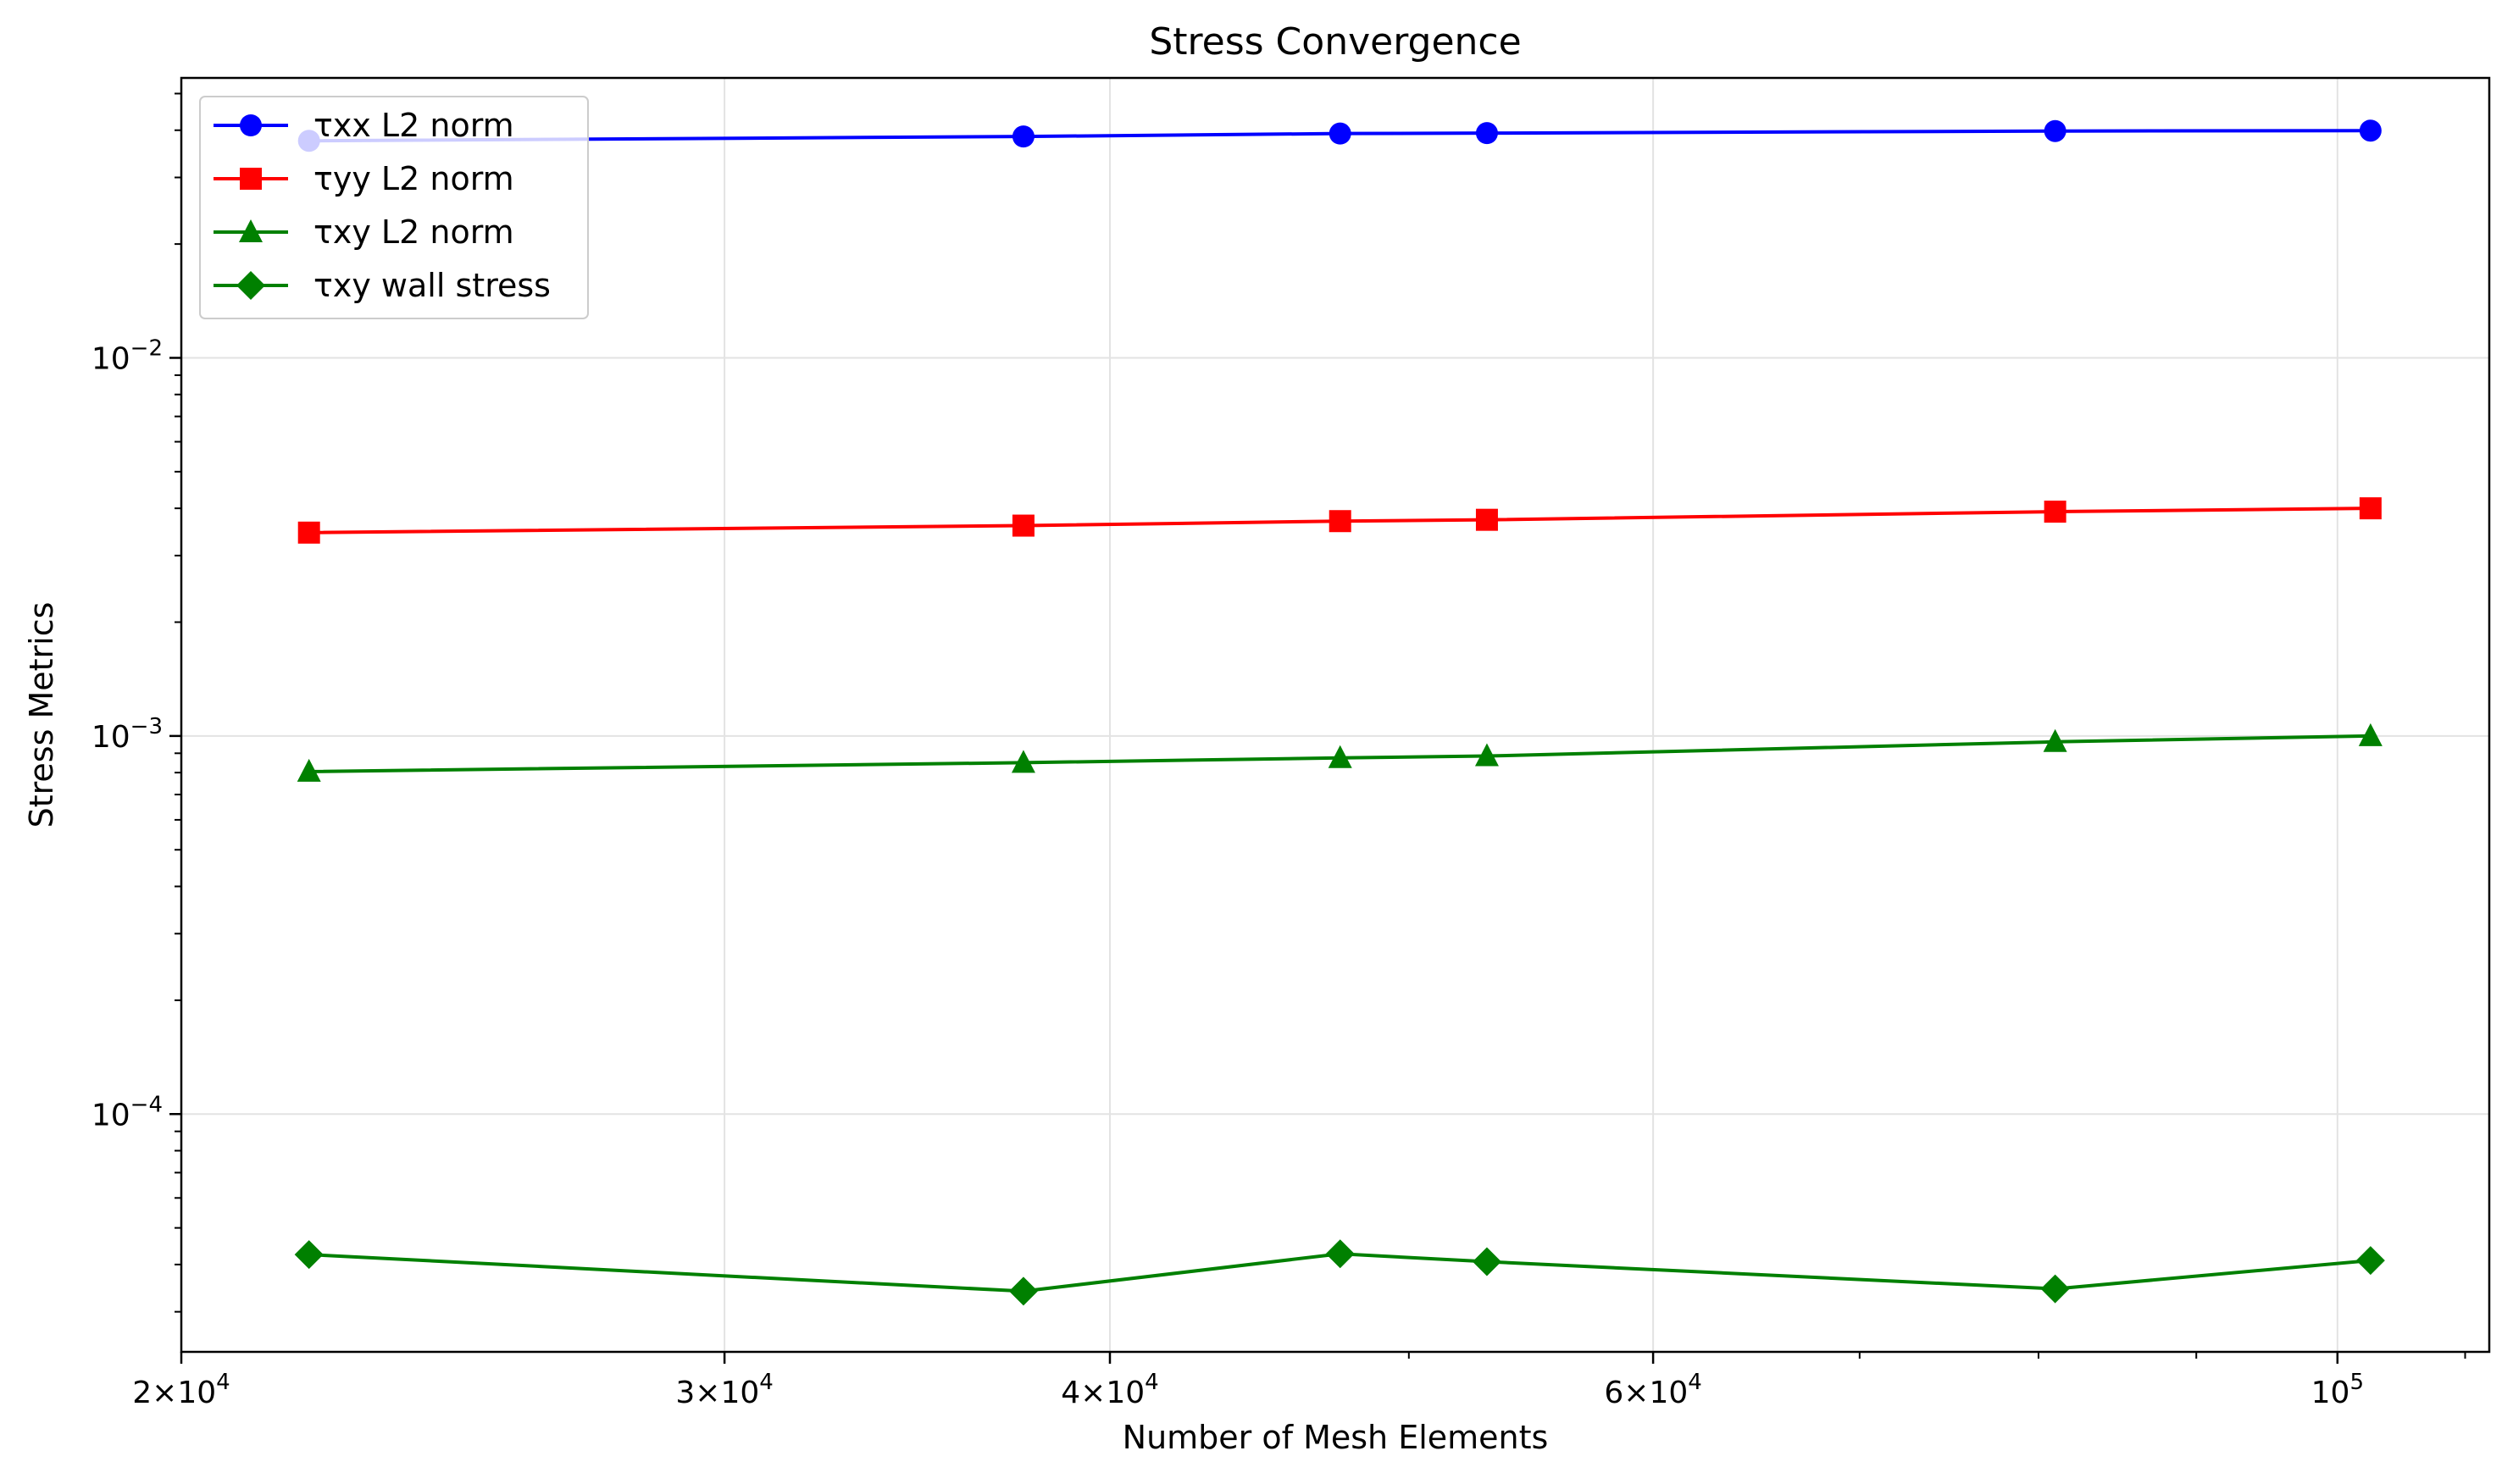 The image size is (2513, 1484). I want to click on y-tick-label: 10⁻², so click(127, 355).